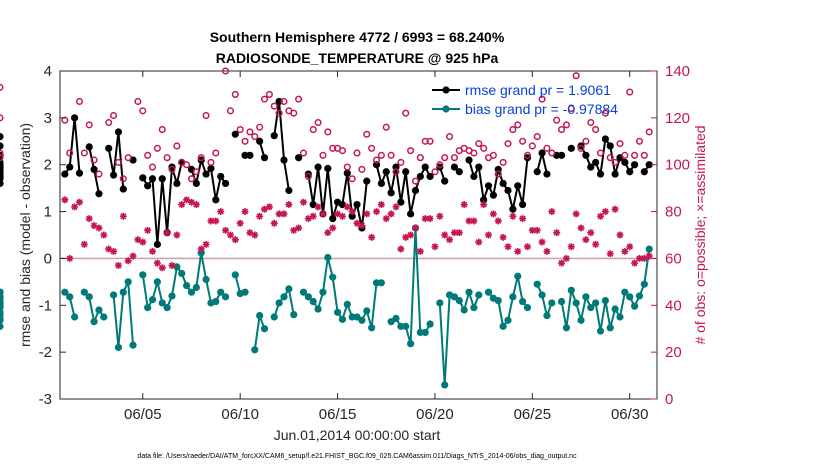  What do you see at coordinates (48, 212) in the screenshot?
I see `y-tick-label: 1` at bounding box center [48, 212].